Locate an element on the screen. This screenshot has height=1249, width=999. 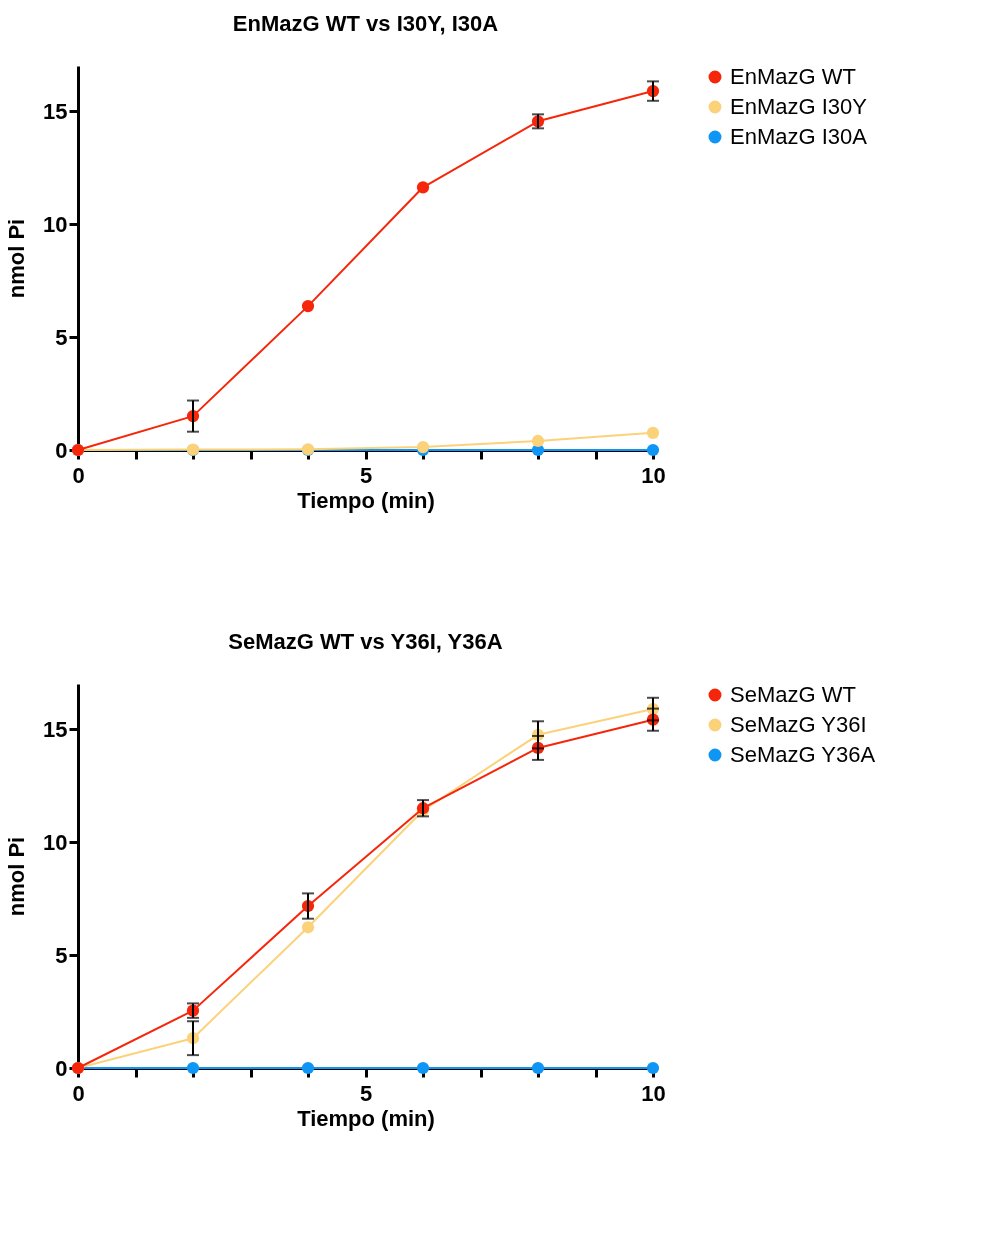
legend-label: EnMazG I30A is located at coordinates (799, 136).